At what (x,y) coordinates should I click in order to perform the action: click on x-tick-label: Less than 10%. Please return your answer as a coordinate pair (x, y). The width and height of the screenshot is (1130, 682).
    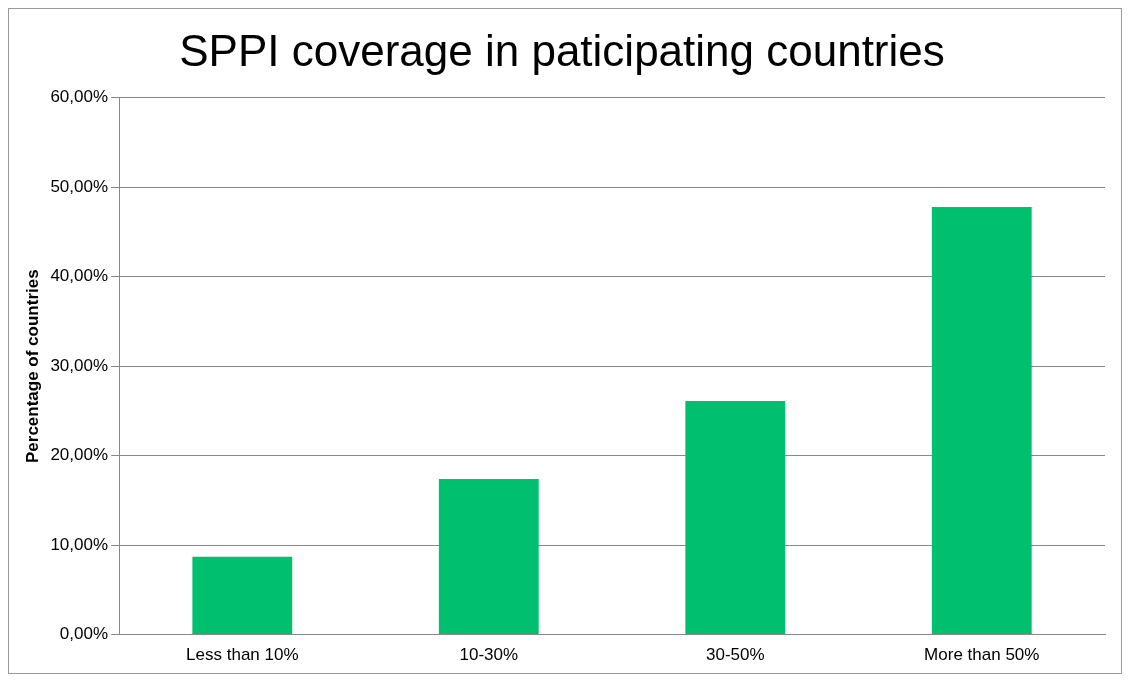
    Looking at the image, I should click on (242, 655).